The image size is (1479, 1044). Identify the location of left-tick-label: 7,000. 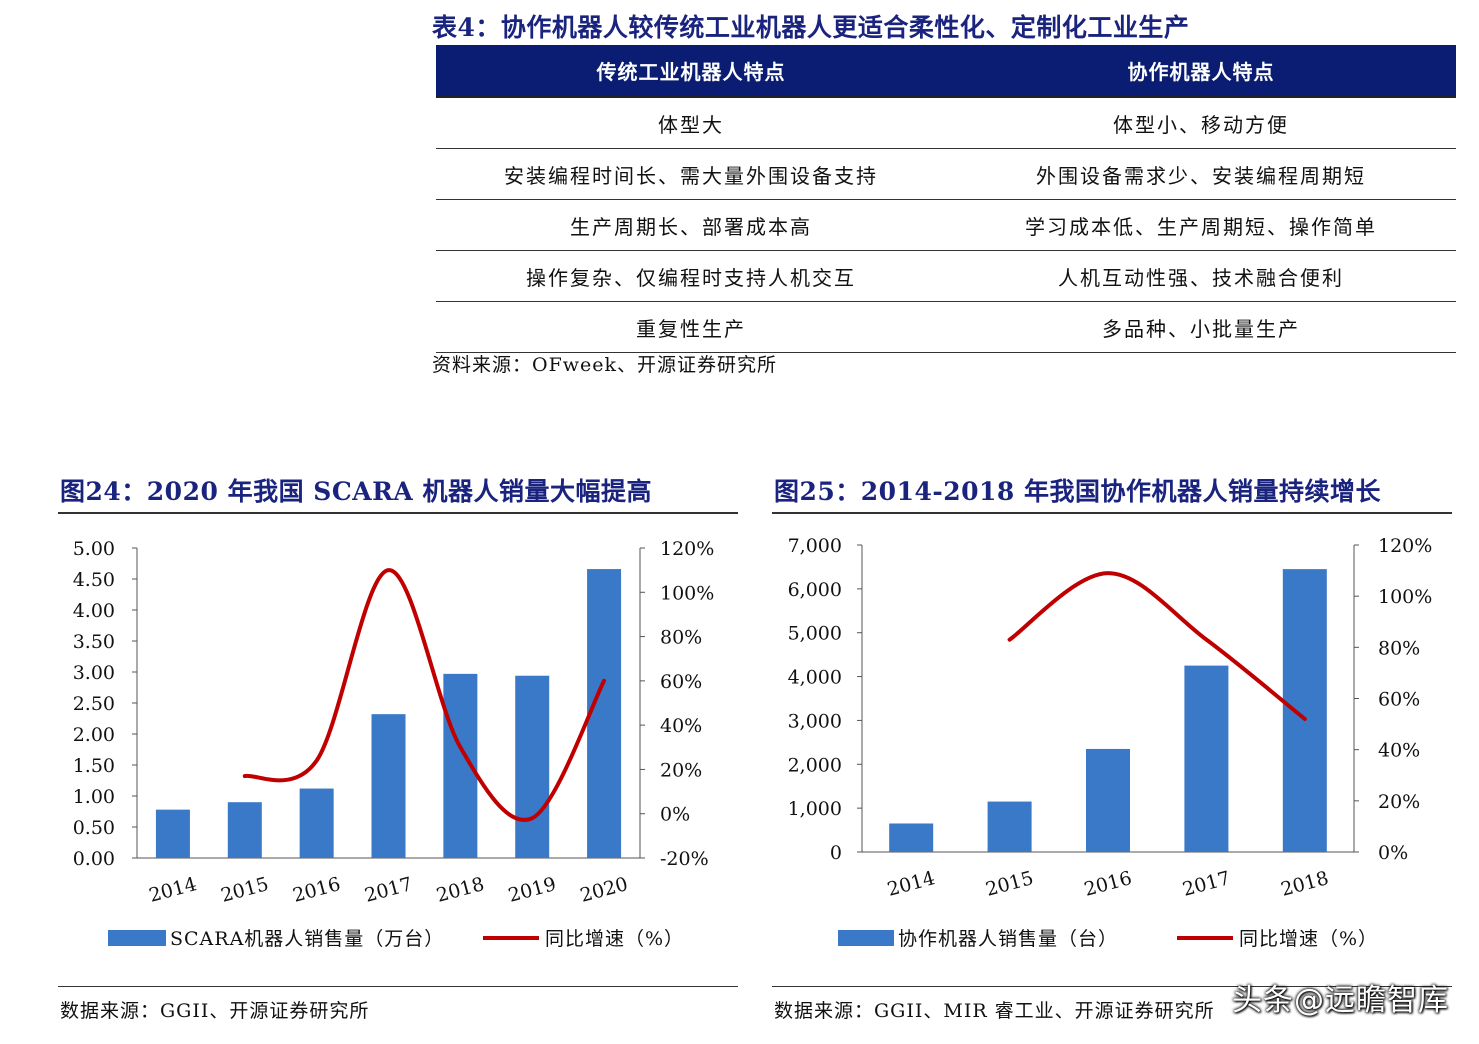
(815, 546).